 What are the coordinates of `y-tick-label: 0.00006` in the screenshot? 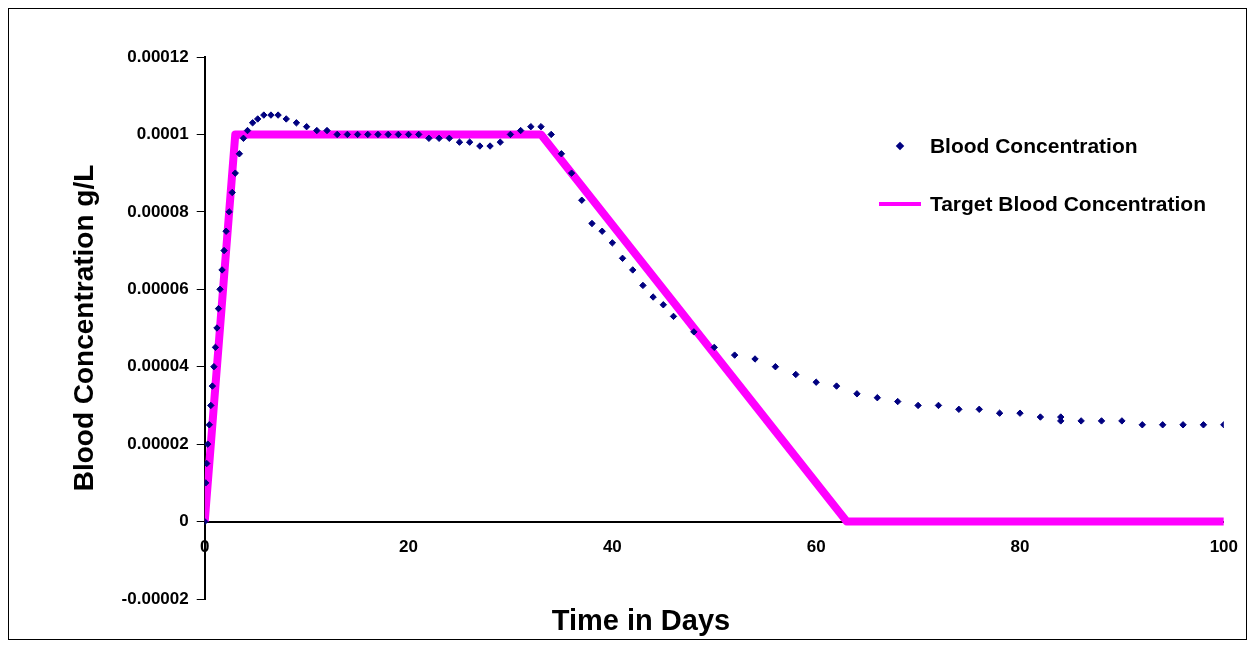 It's located at (158, 288).